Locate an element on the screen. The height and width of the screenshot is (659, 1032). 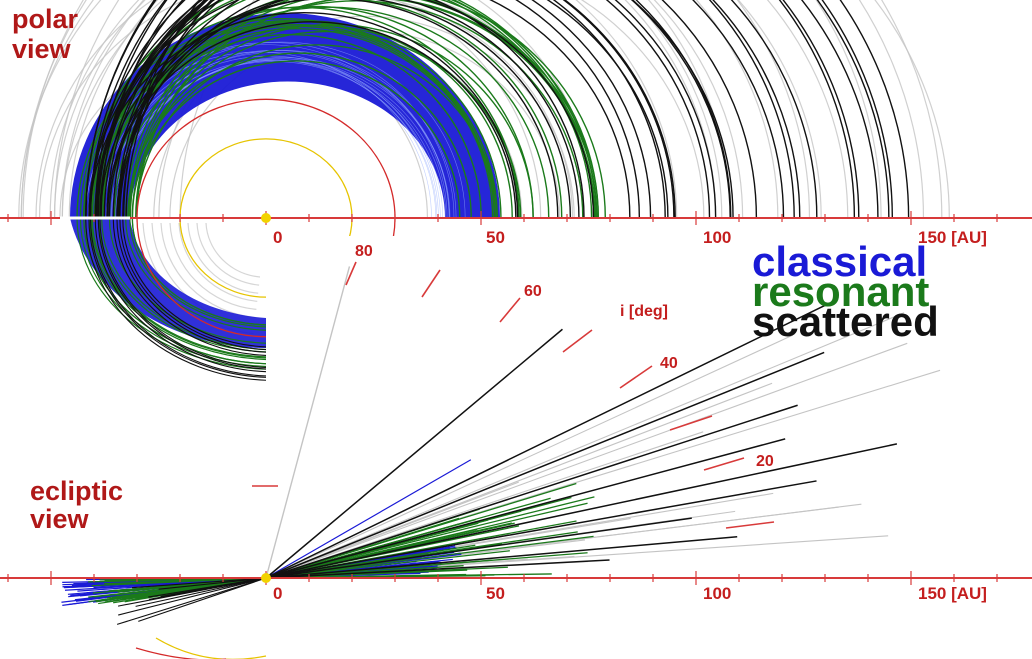
legend-resonant: resonant is located at coordinates (840, 291).